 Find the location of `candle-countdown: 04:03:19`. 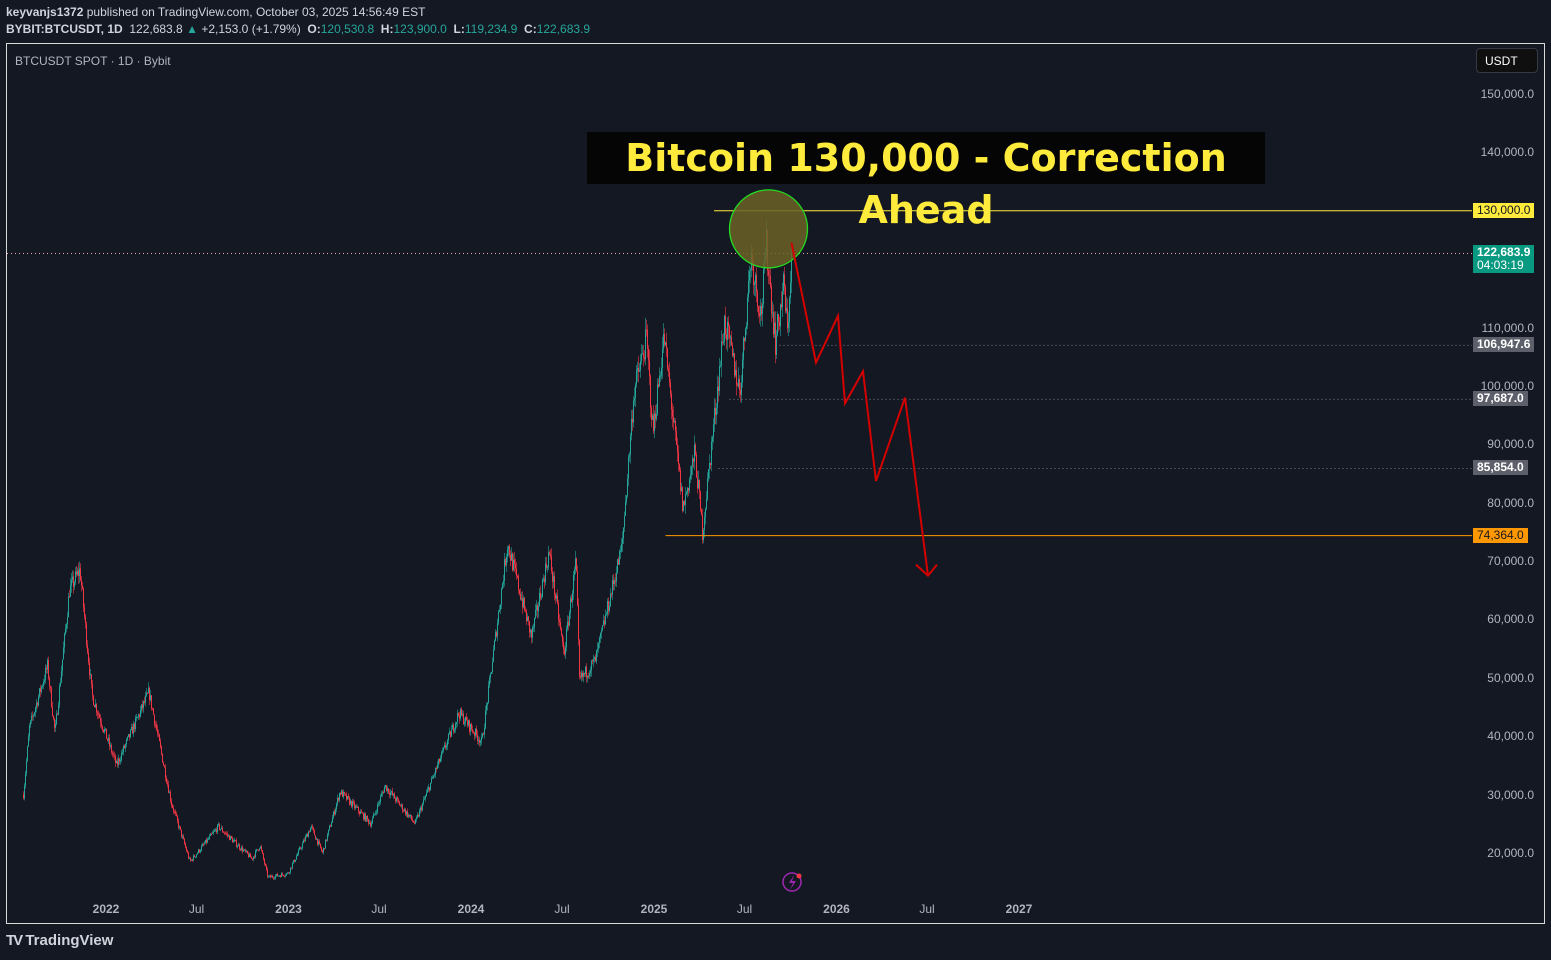

candle-countdown: 04:03:19 is located at coordinates (1500, 265).